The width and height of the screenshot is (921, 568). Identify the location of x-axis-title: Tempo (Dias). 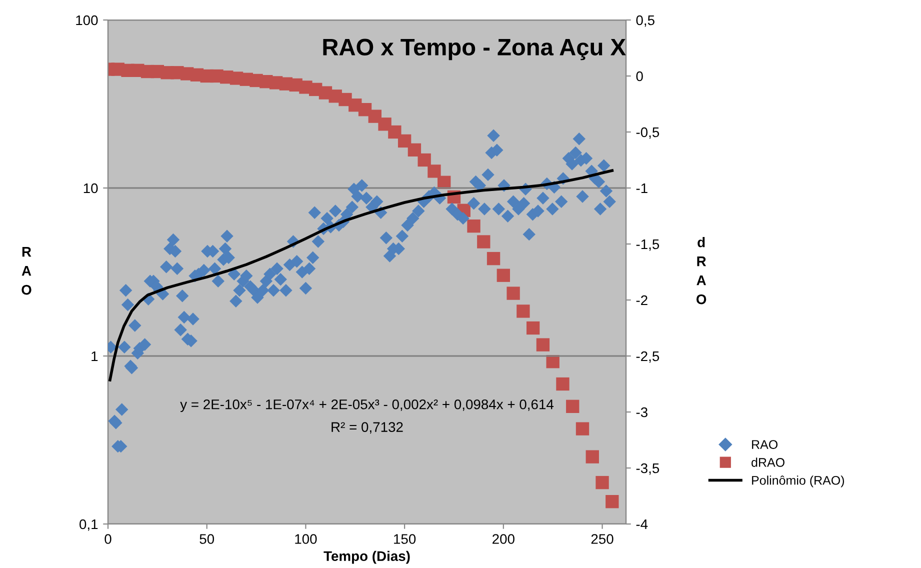
(367, 557).